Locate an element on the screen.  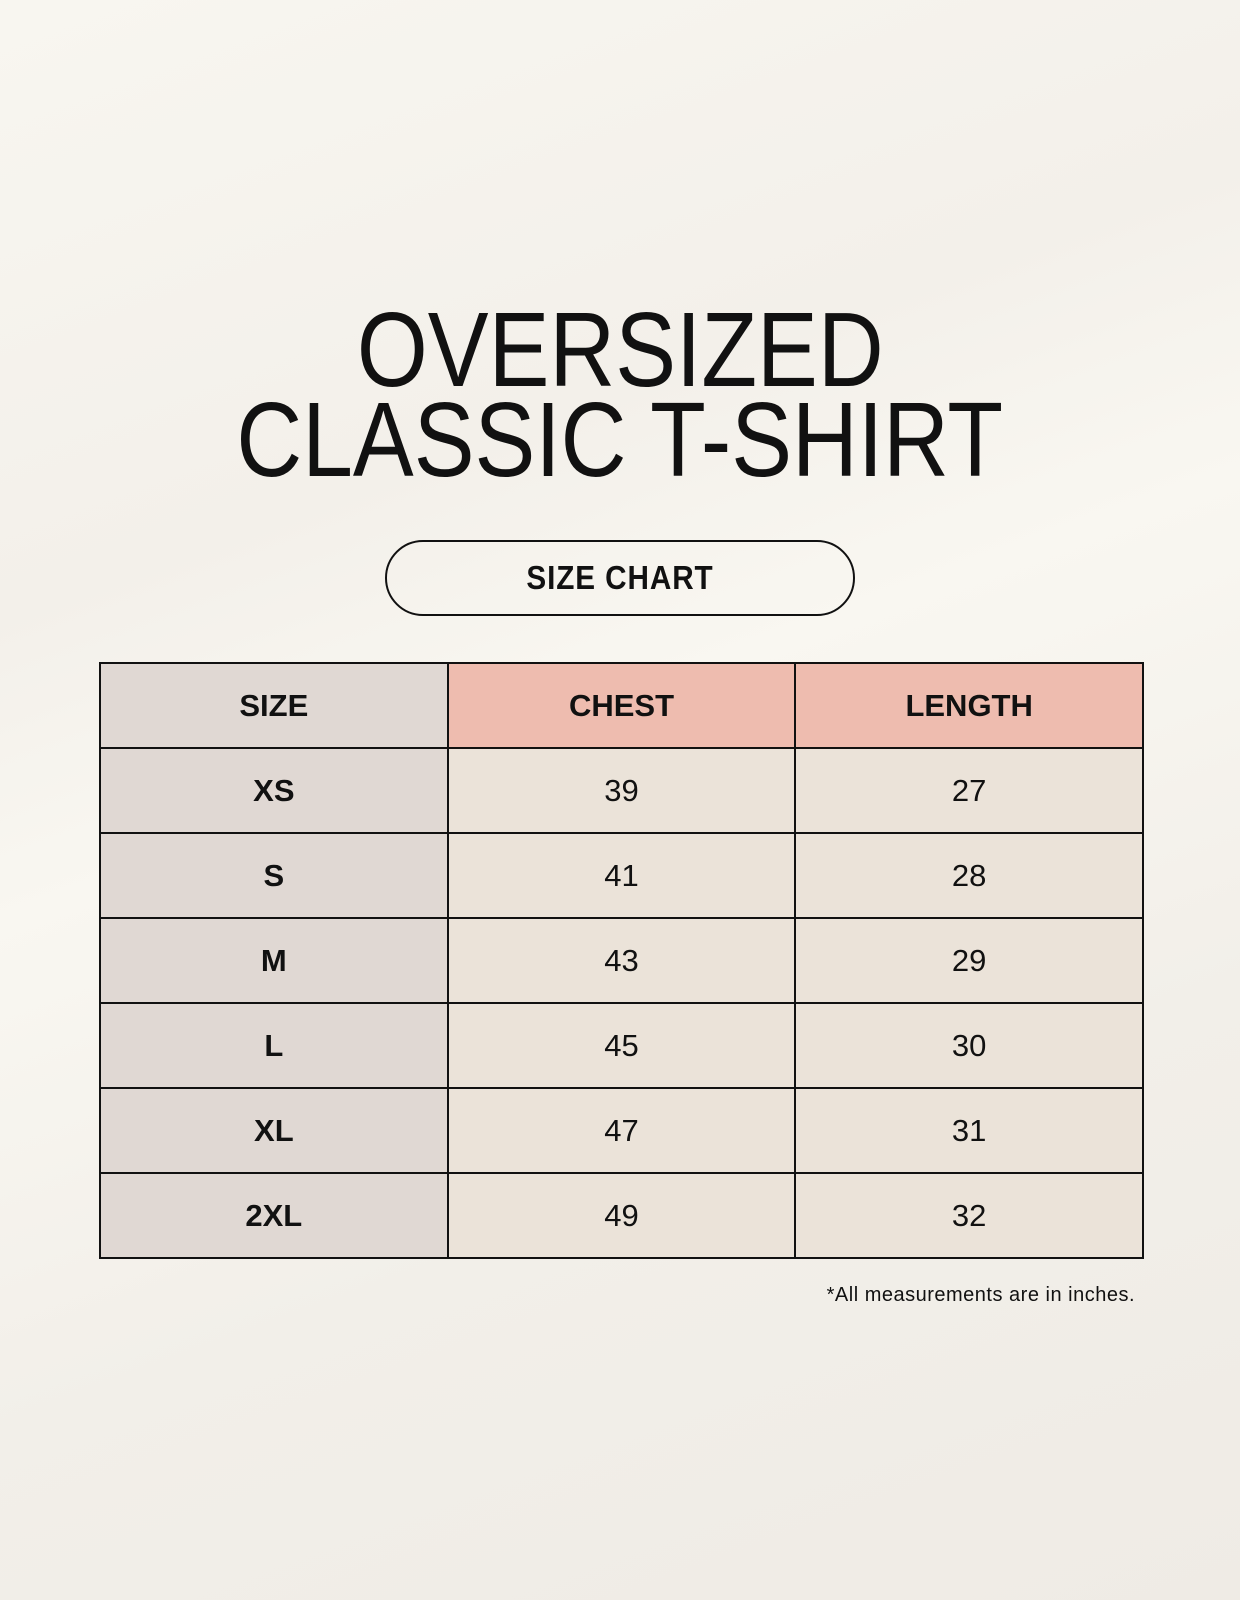
size-cell: L is located at coordinates (274, 1045).